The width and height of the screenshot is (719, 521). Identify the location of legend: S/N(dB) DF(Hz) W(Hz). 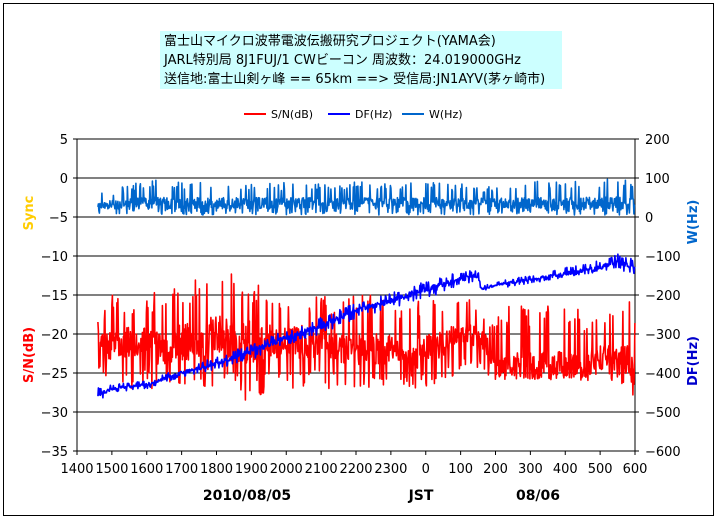
(353, 114).